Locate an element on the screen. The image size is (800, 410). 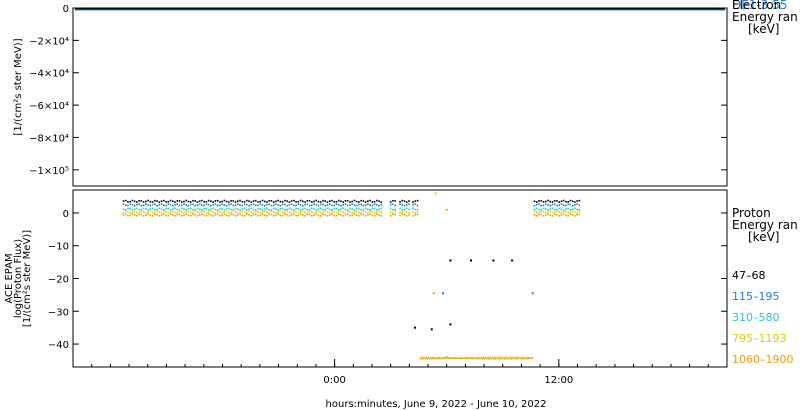
top-y-tick-label: −8×10⁴ is located at coordinates (49, 138).